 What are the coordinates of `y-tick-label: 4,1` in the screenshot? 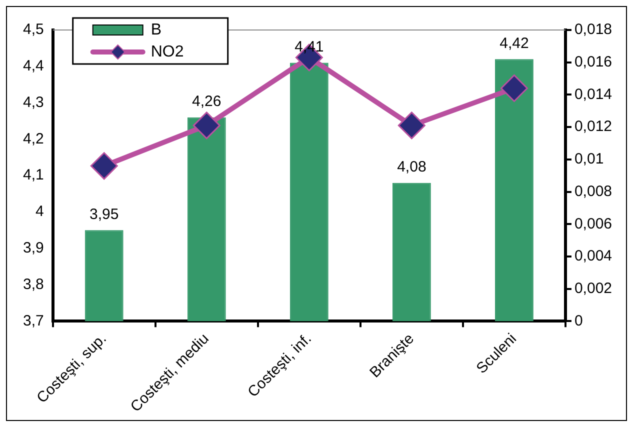 It's located at (33, 175).